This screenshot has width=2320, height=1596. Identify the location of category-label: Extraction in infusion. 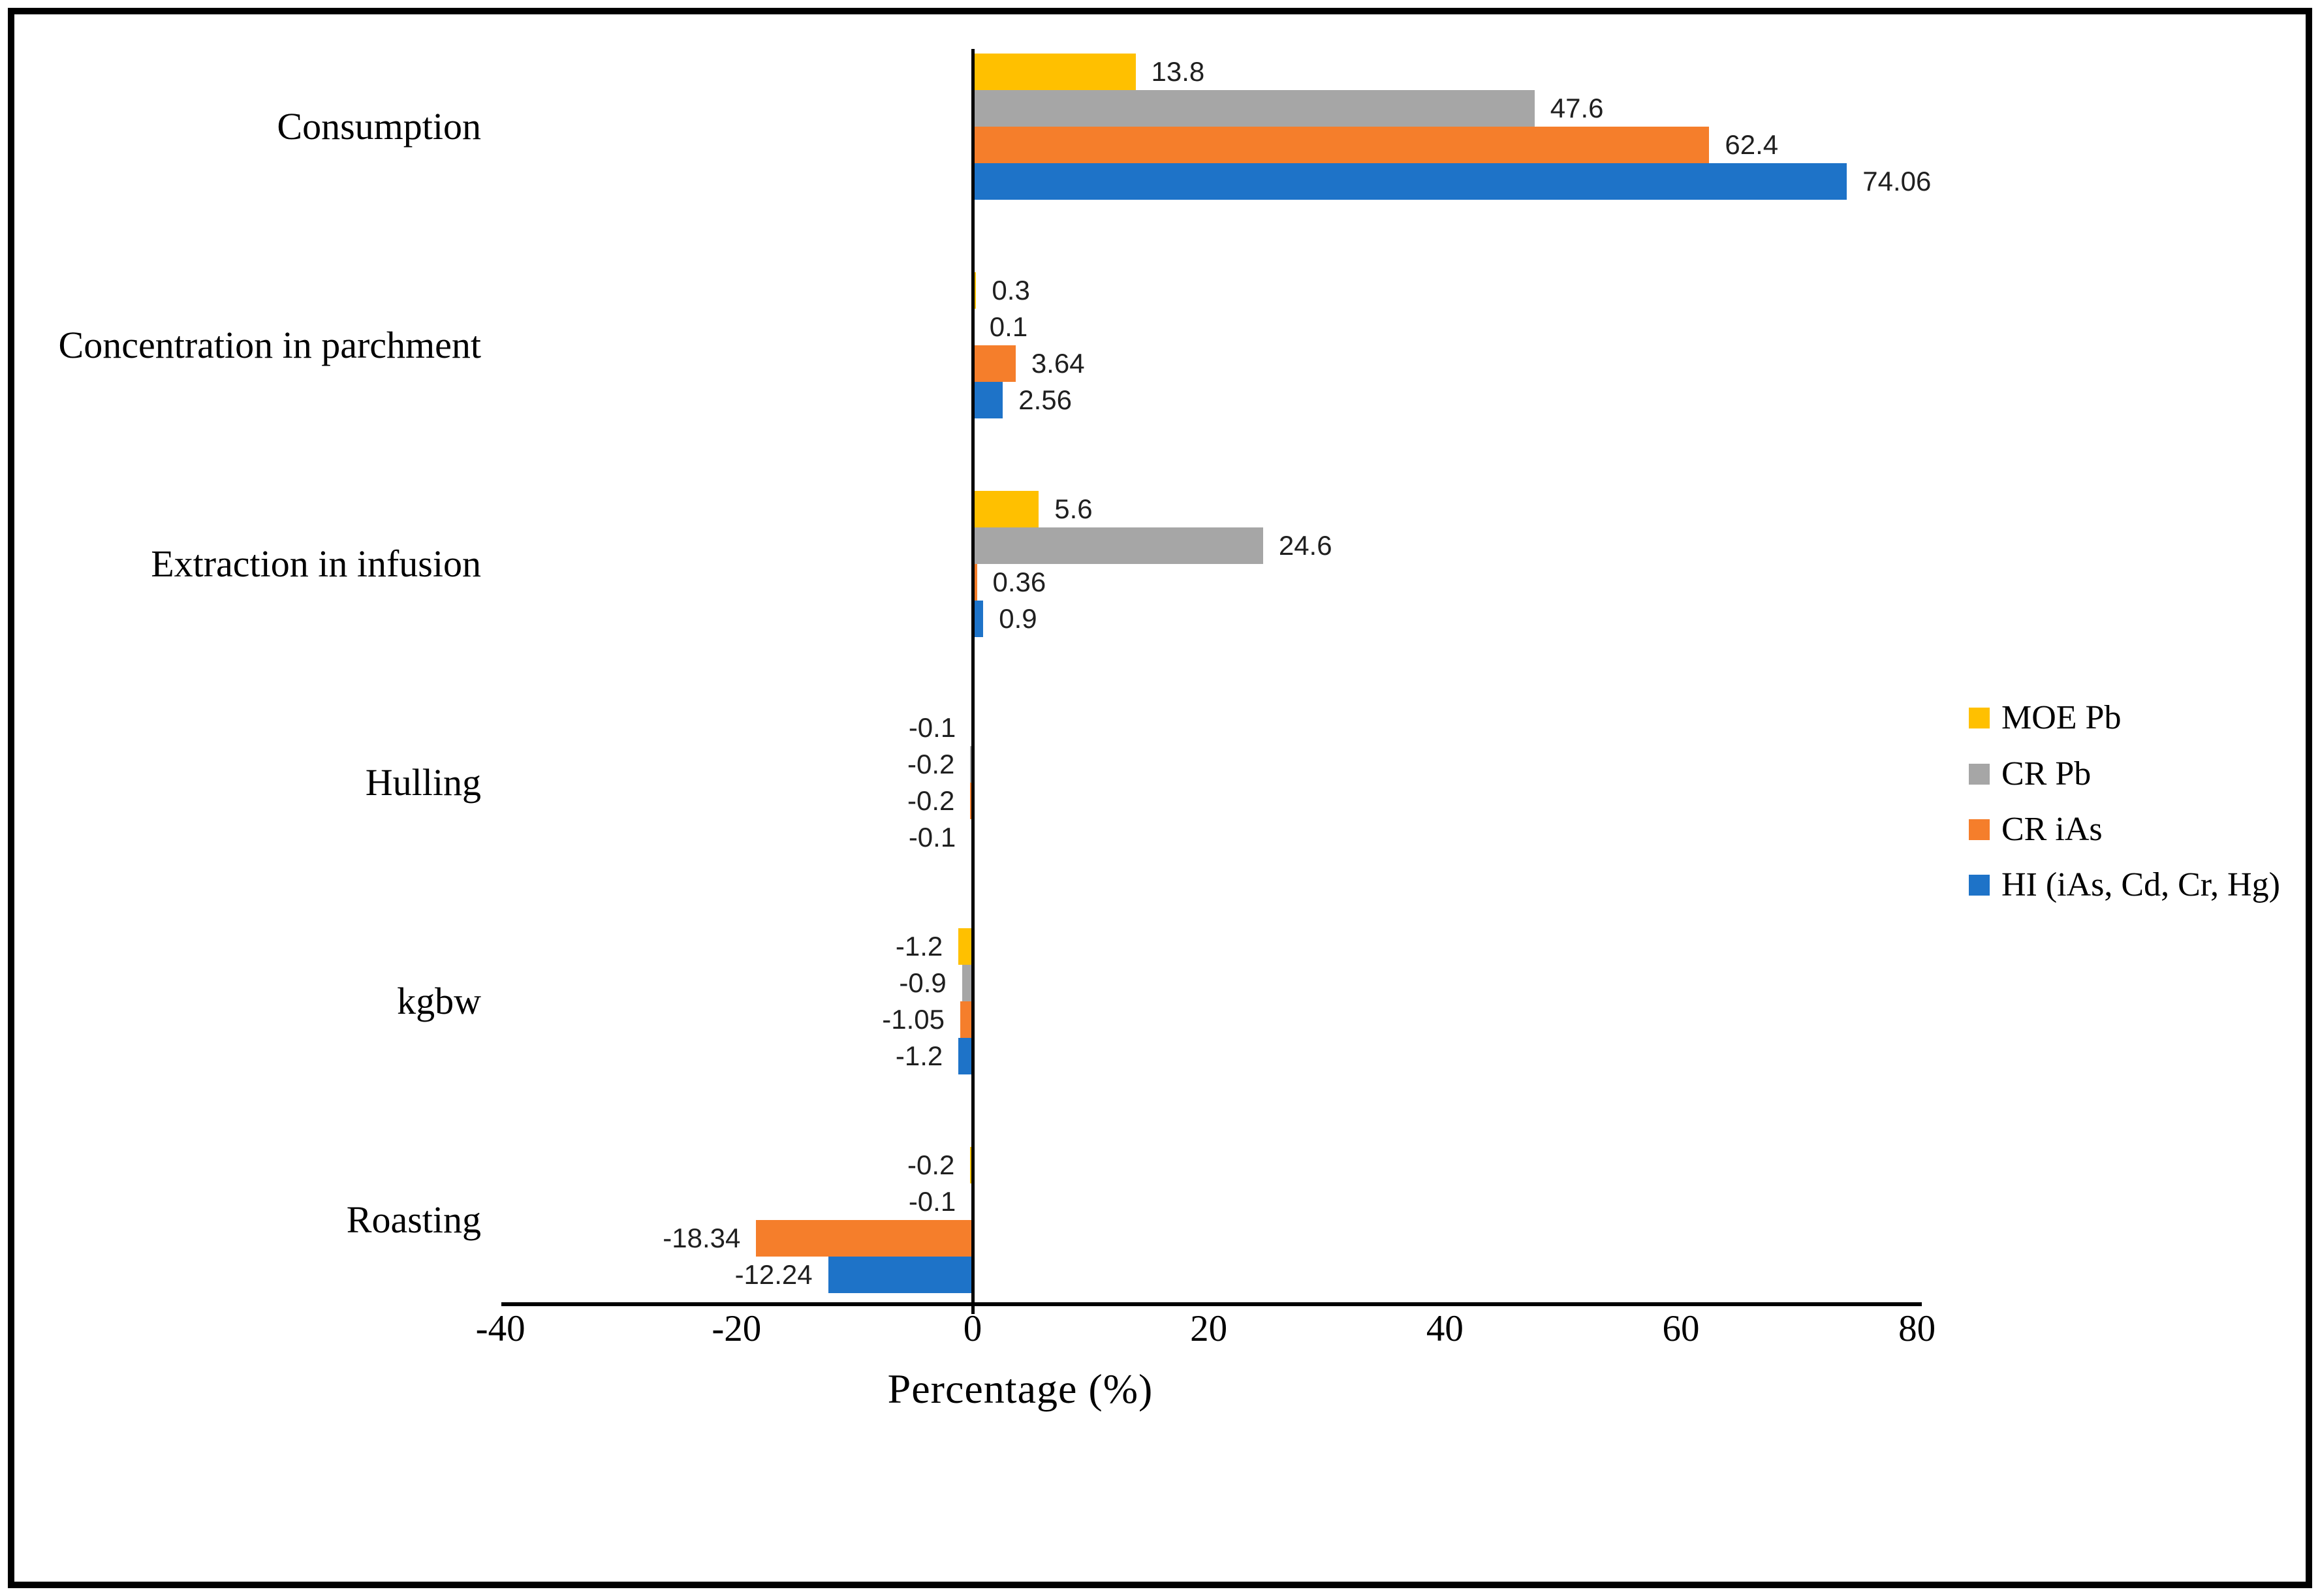
(316, 563).